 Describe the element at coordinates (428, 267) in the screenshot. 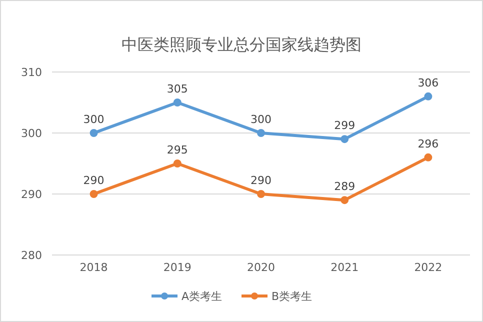

I see `x-tick-label: 2022` at that location.